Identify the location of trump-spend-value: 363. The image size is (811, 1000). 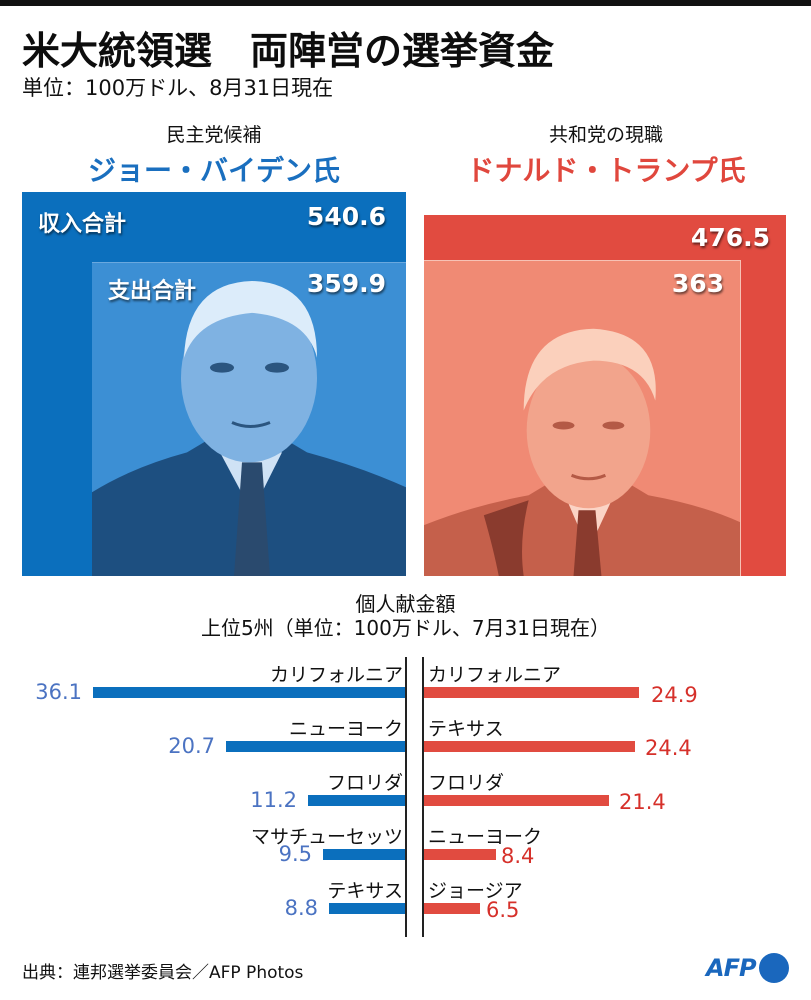
(697, 283).